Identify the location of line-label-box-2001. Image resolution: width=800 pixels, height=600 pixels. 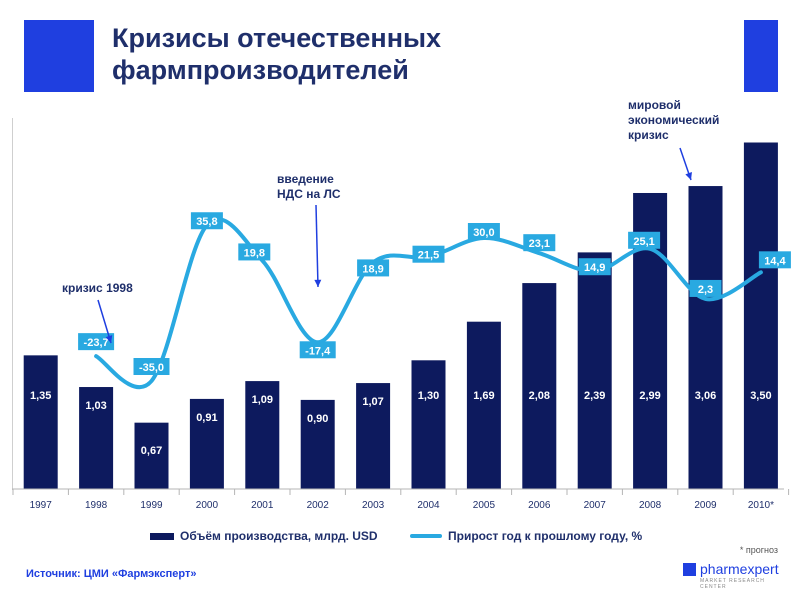
(254, 252).